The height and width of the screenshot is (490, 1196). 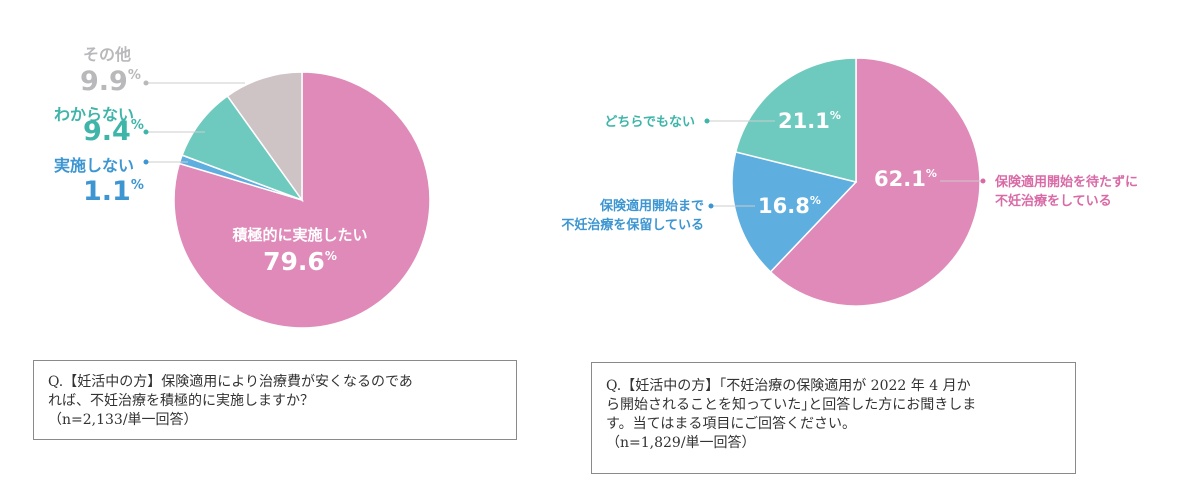 I want to click on pie2-leader-dot-neither, so click(x=707, y=121).